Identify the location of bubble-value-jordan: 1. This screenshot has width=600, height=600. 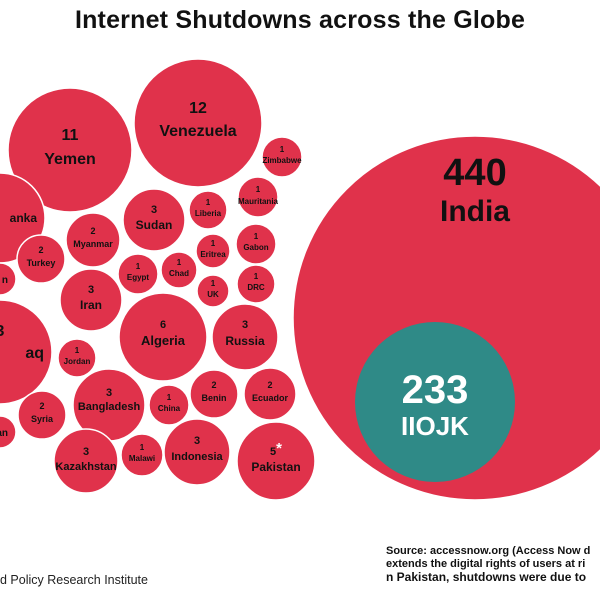
(77, 350).